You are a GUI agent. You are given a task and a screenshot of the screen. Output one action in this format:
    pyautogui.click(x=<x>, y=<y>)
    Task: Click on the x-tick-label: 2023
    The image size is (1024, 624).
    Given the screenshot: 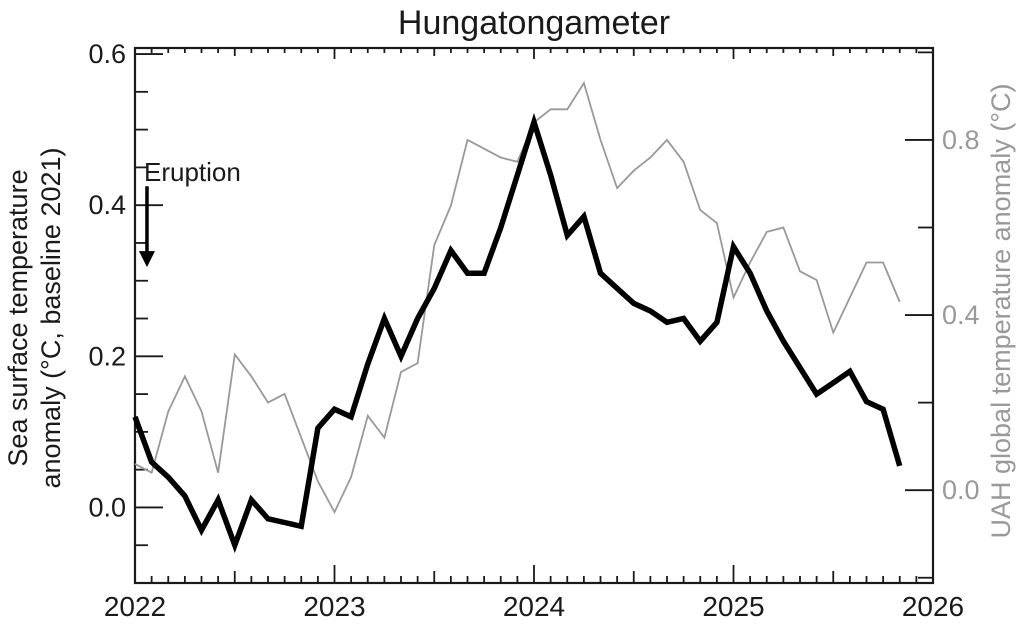 What is the action you would take?
    pyautogui.click(x=334, y=606)
    